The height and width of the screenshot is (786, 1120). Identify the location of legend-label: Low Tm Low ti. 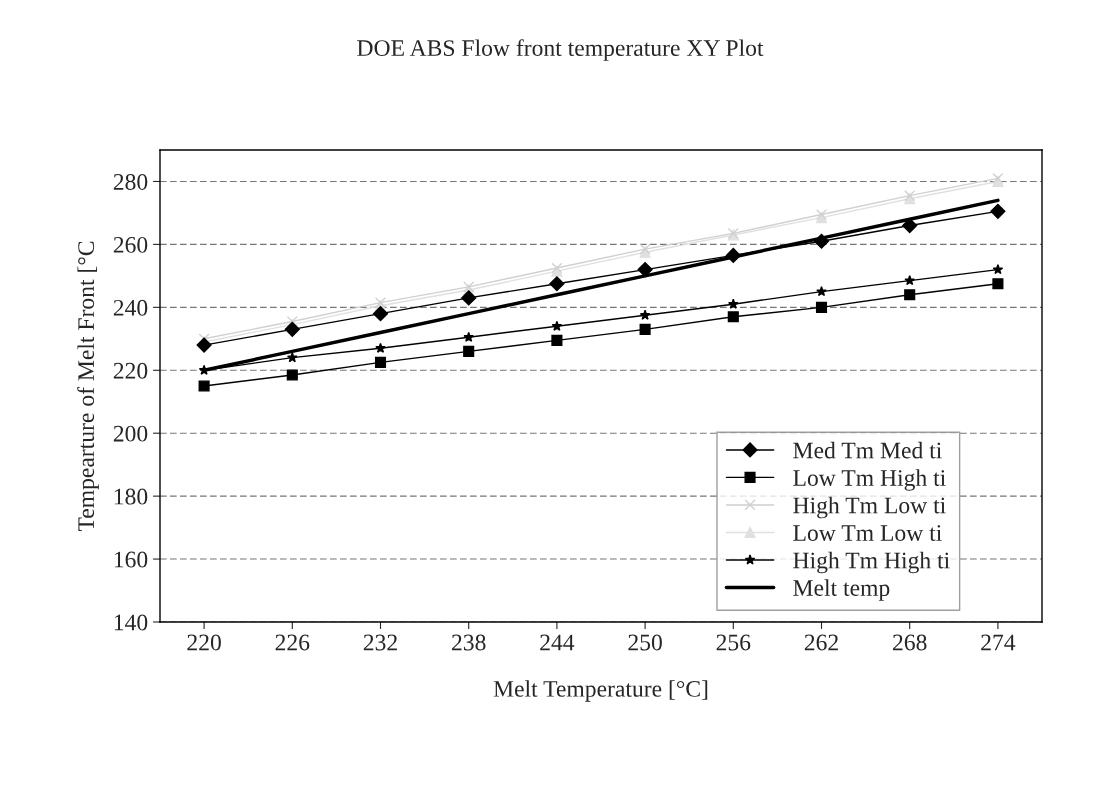
(867, 533).